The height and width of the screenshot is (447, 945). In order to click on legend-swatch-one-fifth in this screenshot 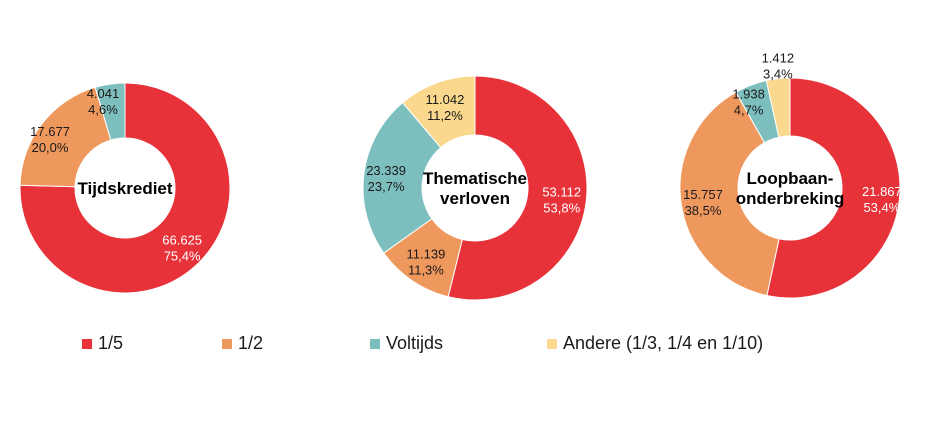, I will do `click(87, 343)`.